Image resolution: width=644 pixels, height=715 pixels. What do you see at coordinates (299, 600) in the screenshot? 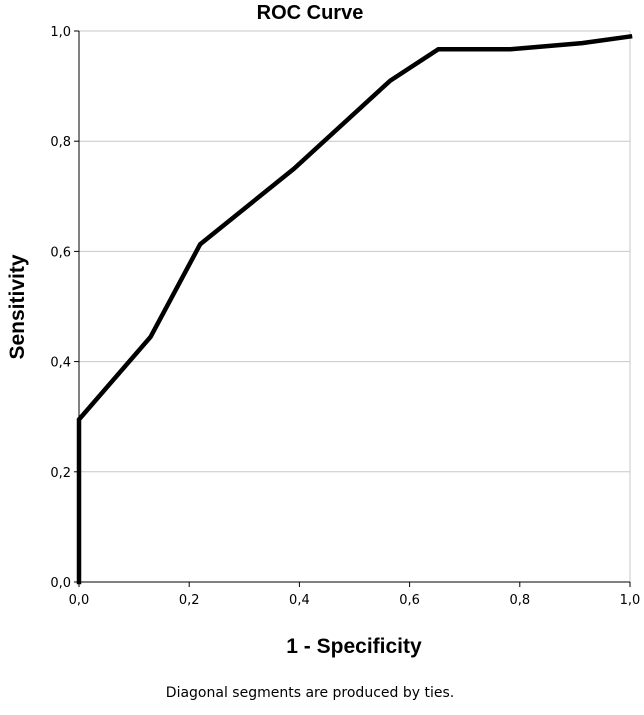
I see `x-tick-label: 0,4` at bounding box center [299, 600].